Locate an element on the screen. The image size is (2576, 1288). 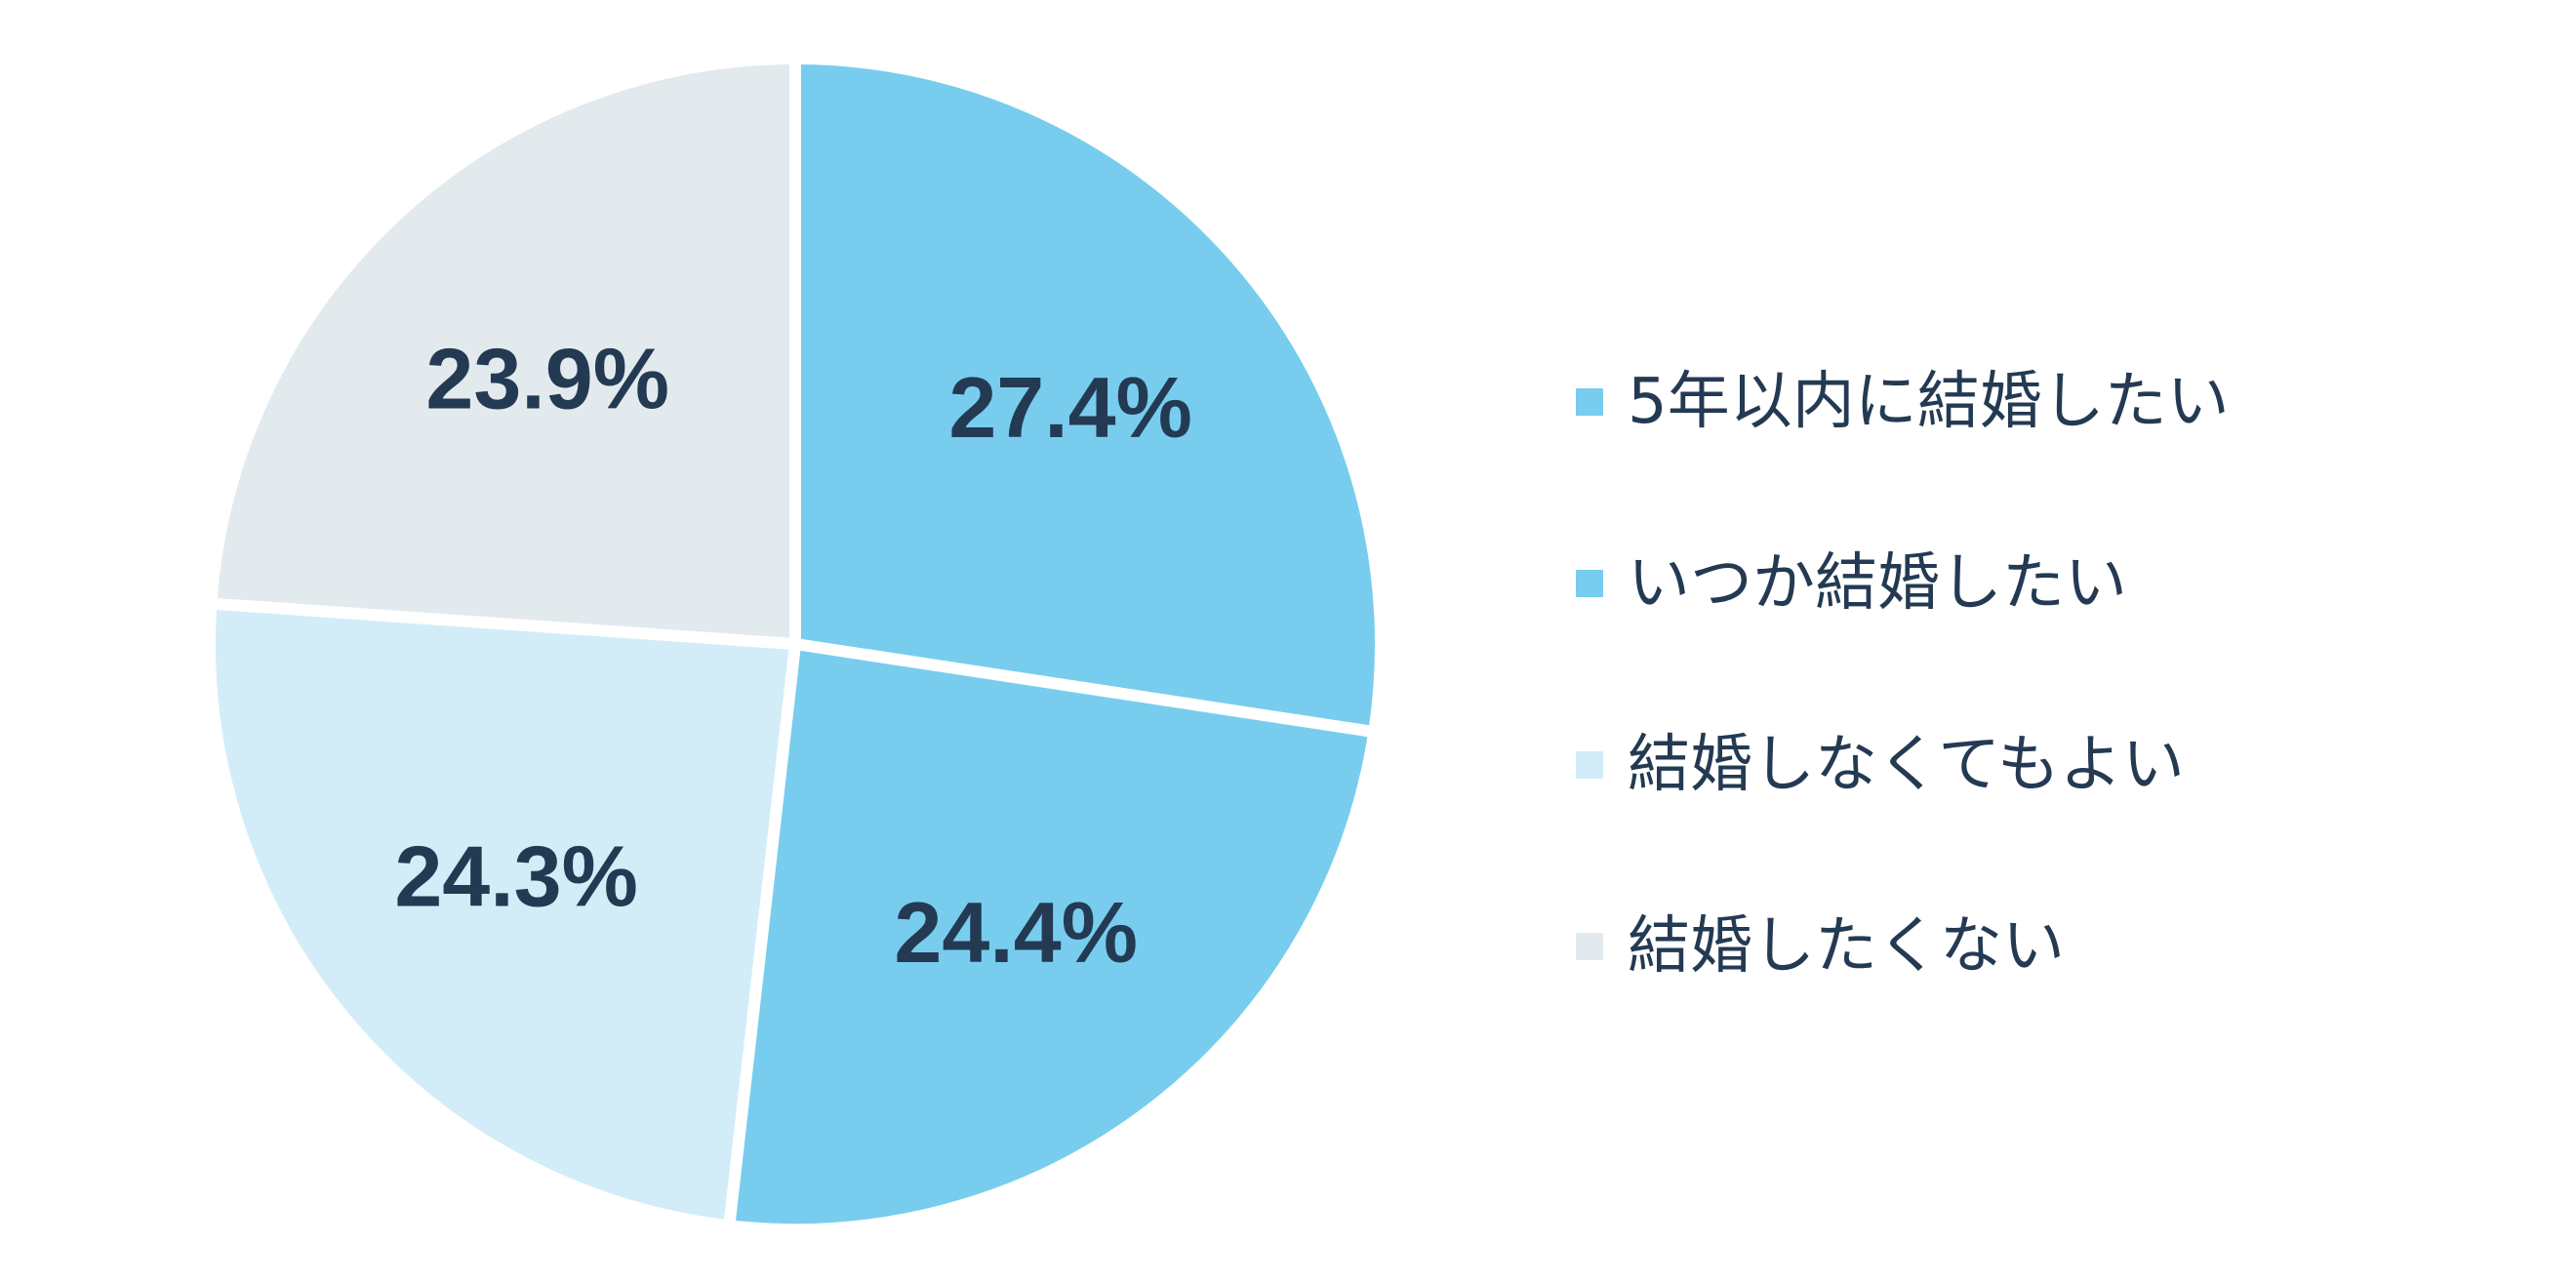
legend-label-4: 結婚したくない is located at coordinates (1846, 946).